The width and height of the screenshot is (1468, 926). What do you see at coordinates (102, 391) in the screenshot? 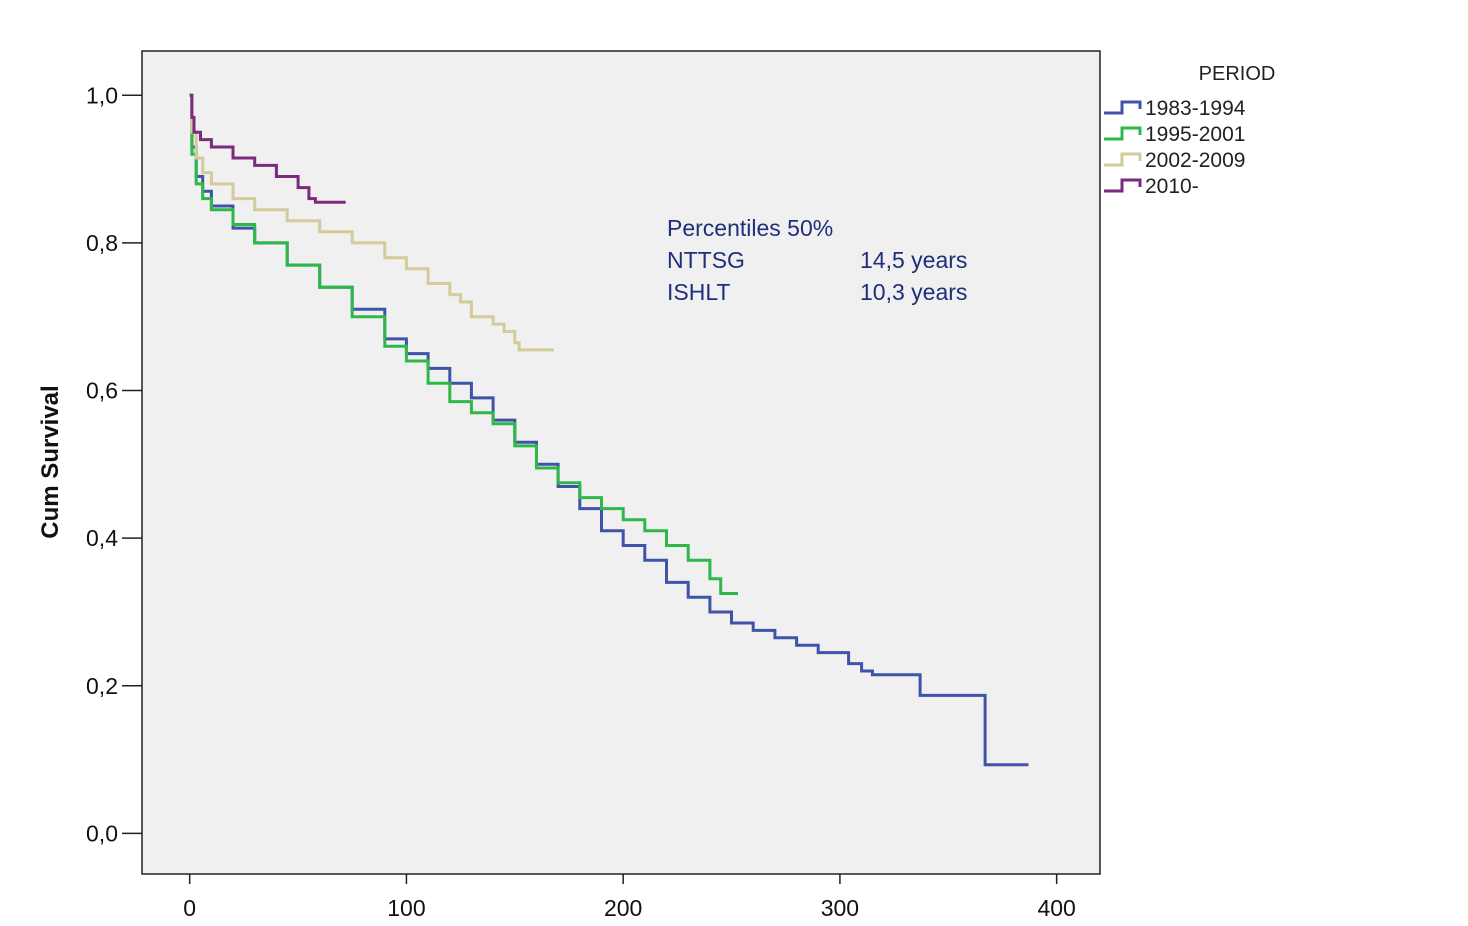
I see `y-tick-label: 0,6` at bounding box center [102, 391].